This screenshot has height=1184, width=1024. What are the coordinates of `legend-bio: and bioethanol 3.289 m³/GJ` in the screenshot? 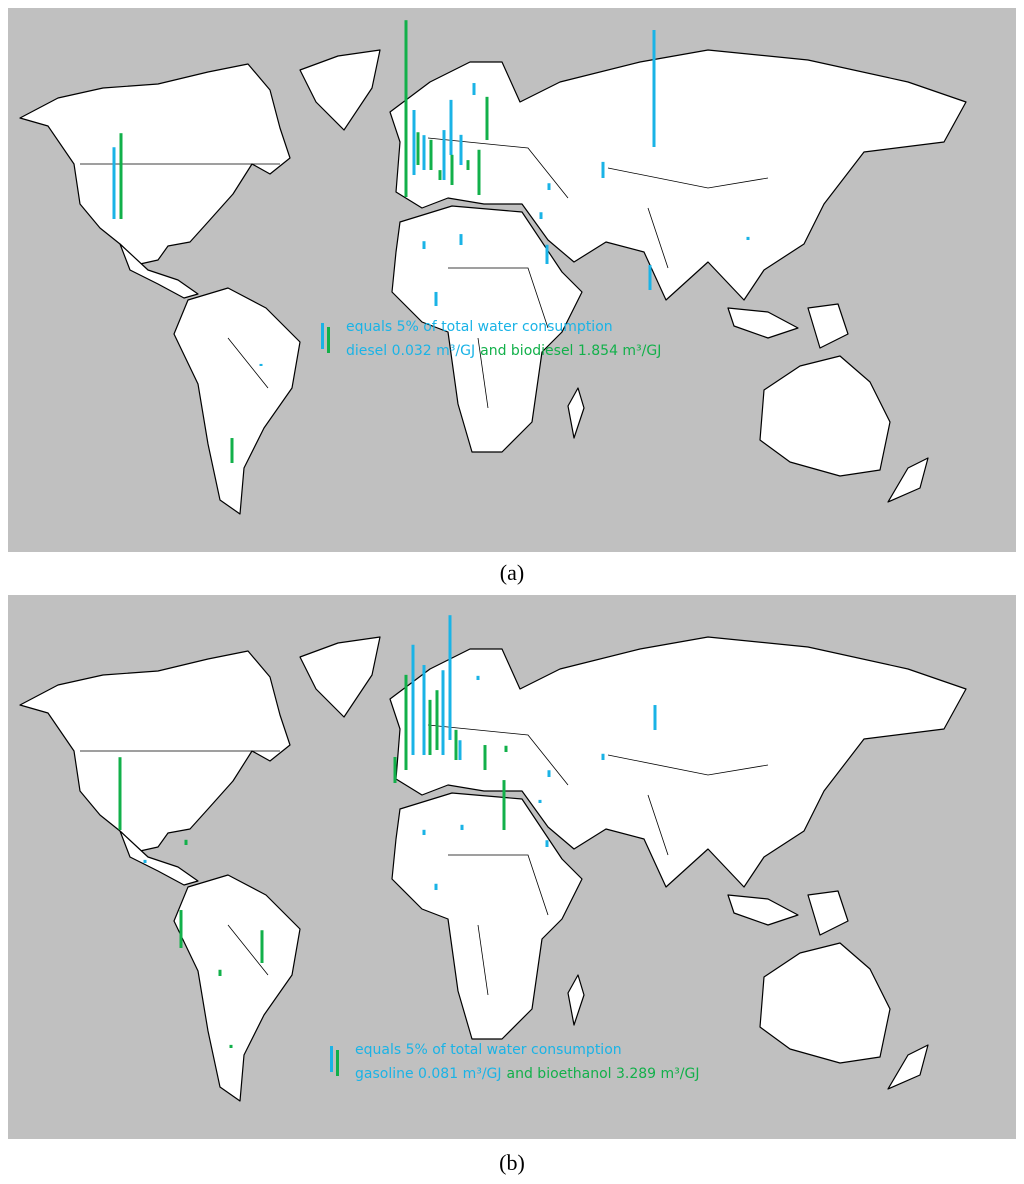 It's located at (603, 1074).